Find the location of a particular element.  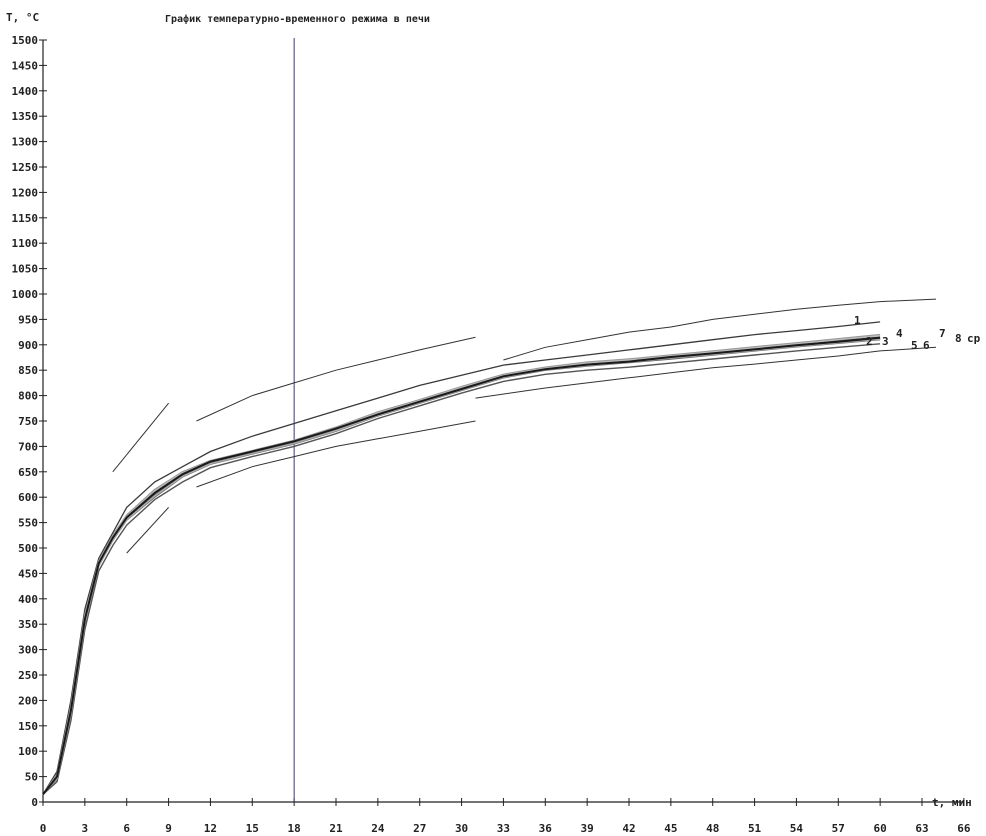

series-label: 8 is located at coordinates (958, 338).